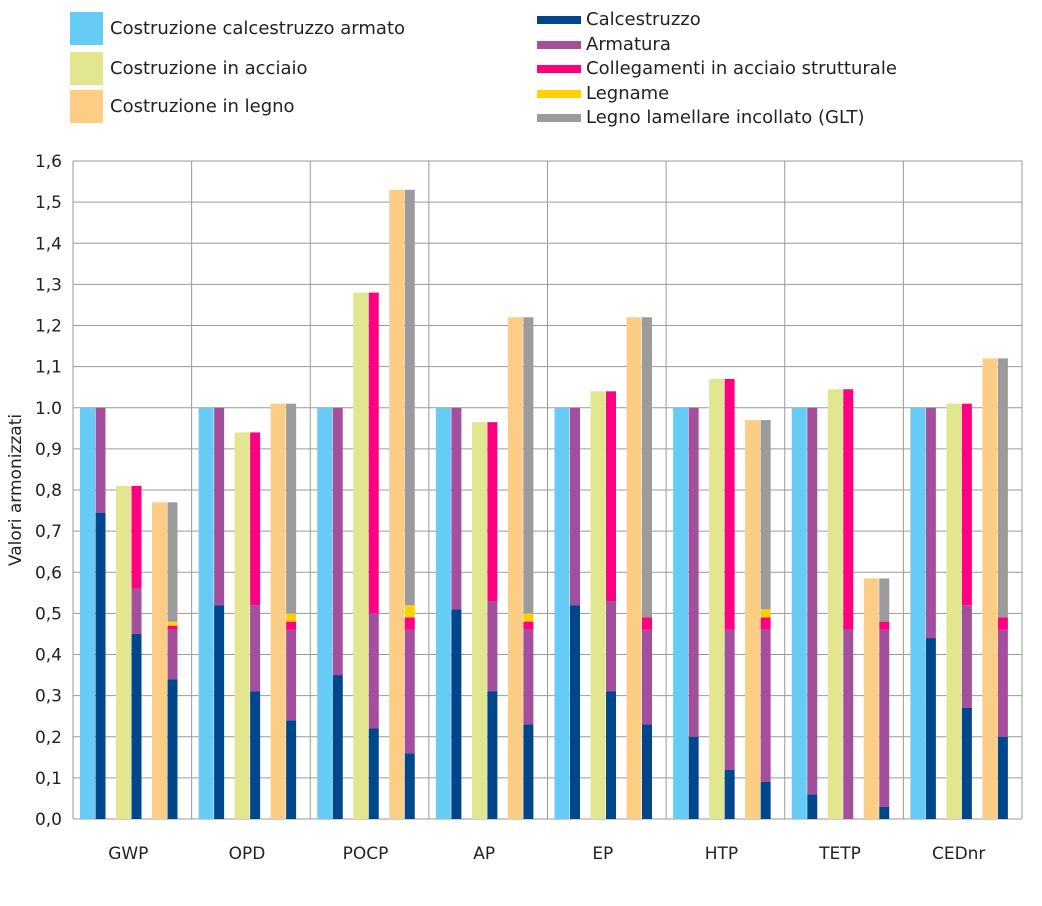  What do you see at coordinates (562, 613) in the screenshot?
I see `bar-EP-building-1-total` at bounding box center [562, 613].